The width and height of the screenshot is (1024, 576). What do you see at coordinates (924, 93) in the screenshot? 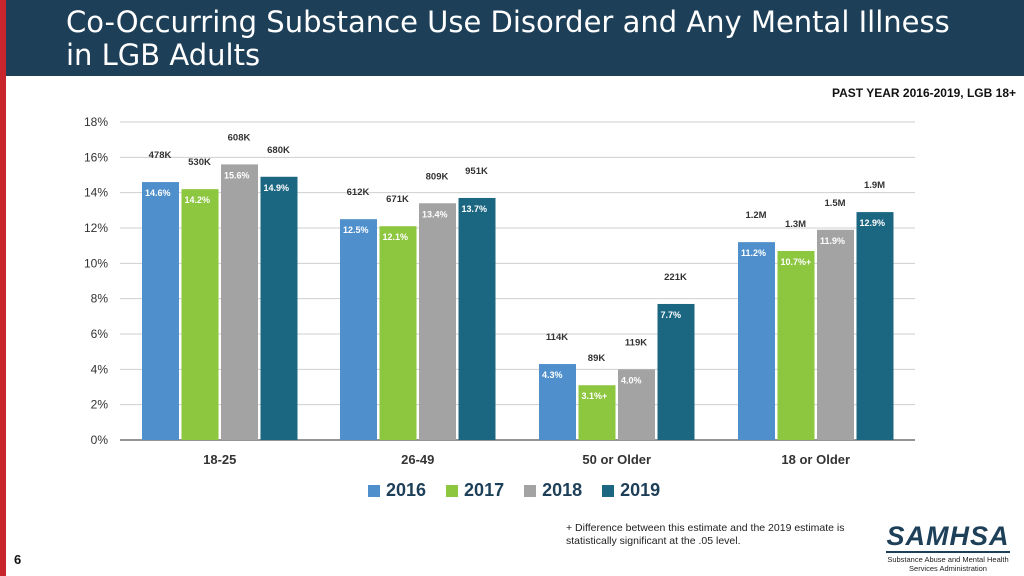
I see `chart-subtitle: PAST YEAR 2016-2019, LGB 18+` at bounding box center [924, 93].